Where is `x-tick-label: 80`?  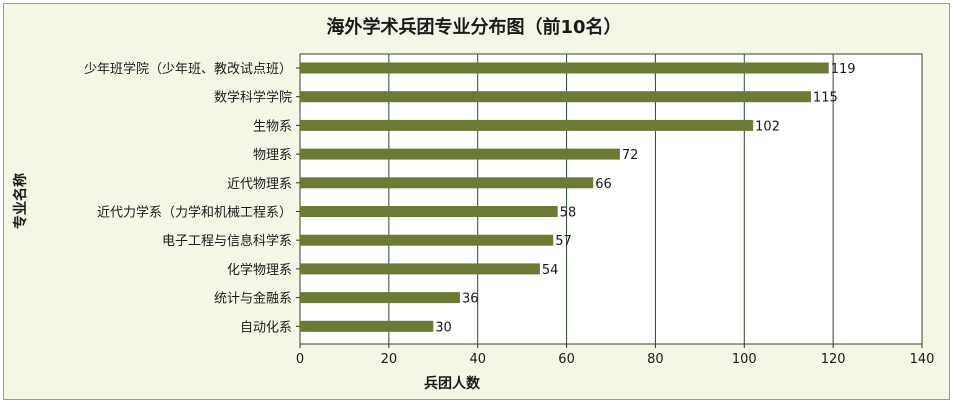
x-tick-label: 80 is located at coordinates (655, 359).